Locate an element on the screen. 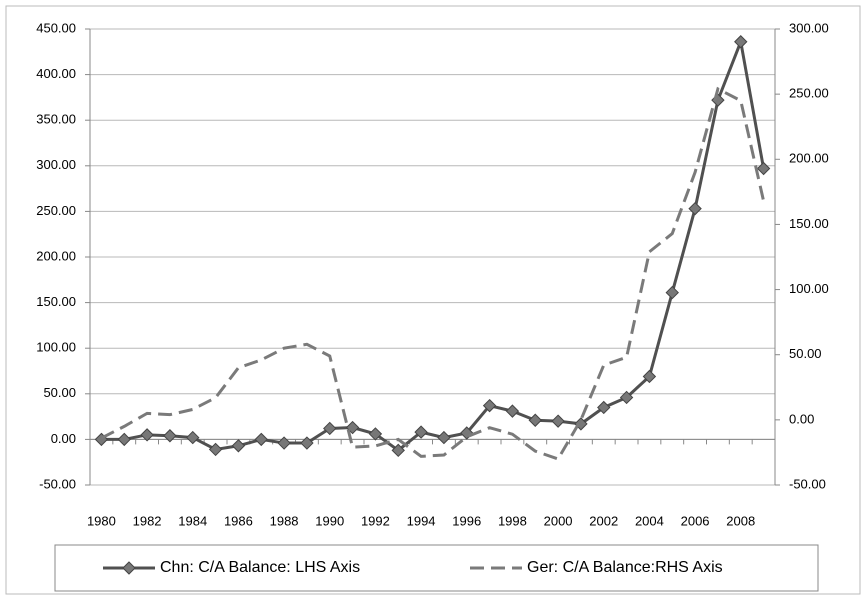 The image size is (866, 603). x-tick-label: 1990 is located at coordinates (329, 520).